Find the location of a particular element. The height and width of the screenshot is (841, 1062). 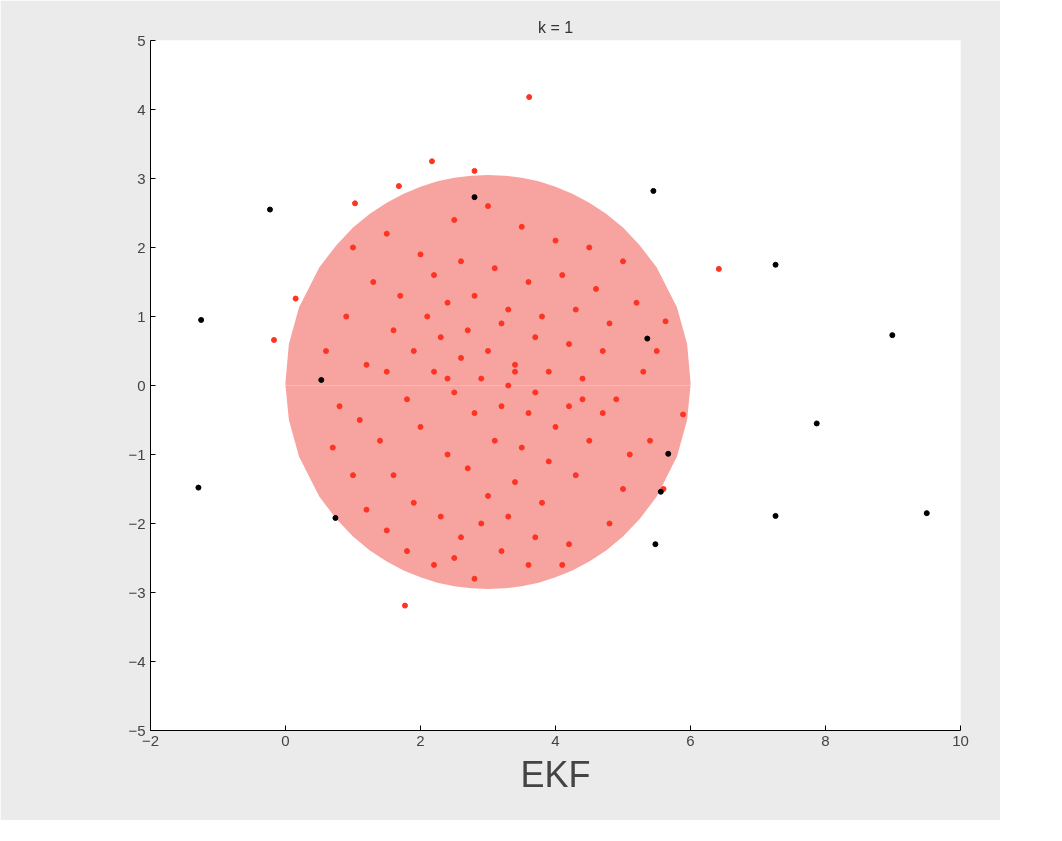

y-tick-label: 5 is located at coordinates (141, 40).